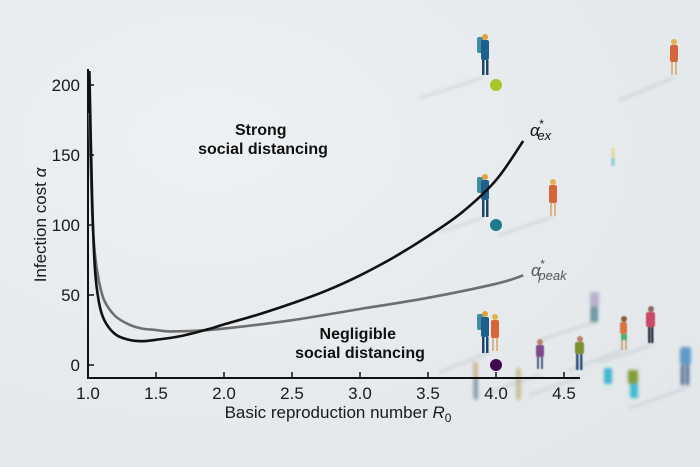  What do you see at coordinates (70, 295) in the screenshot?
I see `y-tick-label: 50` at bounding box center [70, 295].